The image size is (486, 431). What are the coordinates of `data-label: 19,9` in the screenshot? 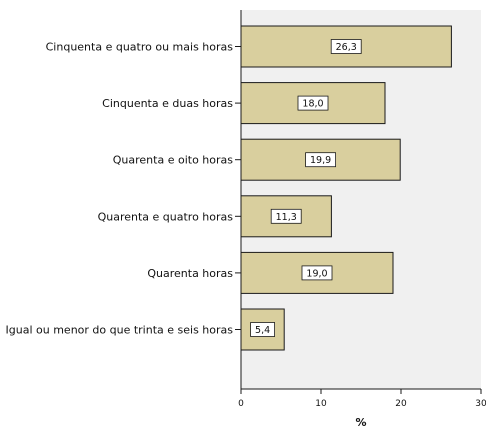 It's located at (320, 160).